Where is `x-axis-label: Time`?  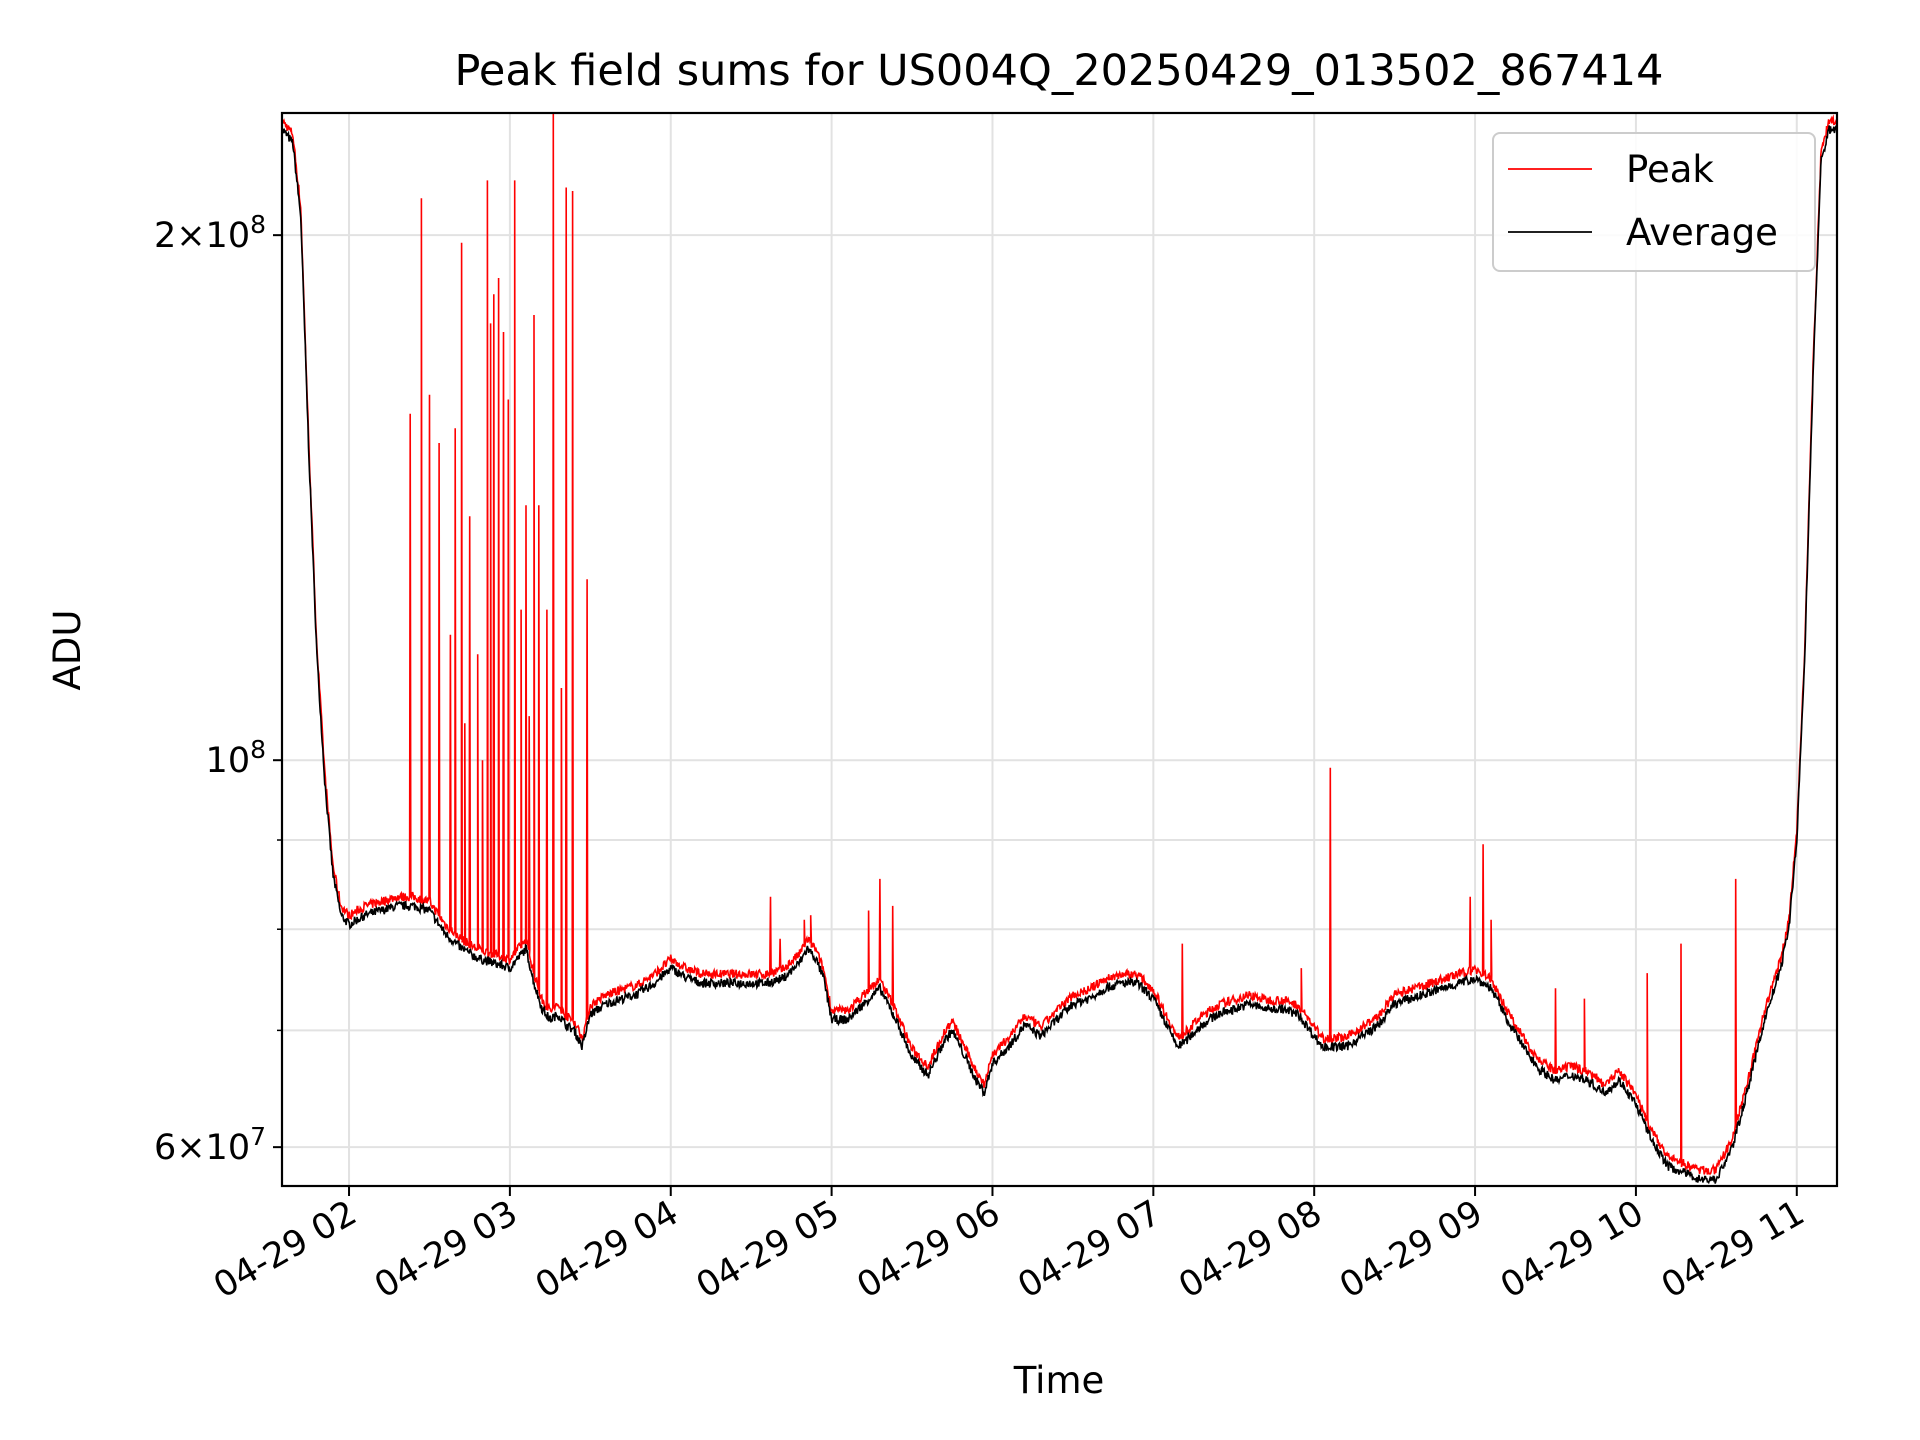
x-axis-label: Time is located at coordinates (1059, 1380).